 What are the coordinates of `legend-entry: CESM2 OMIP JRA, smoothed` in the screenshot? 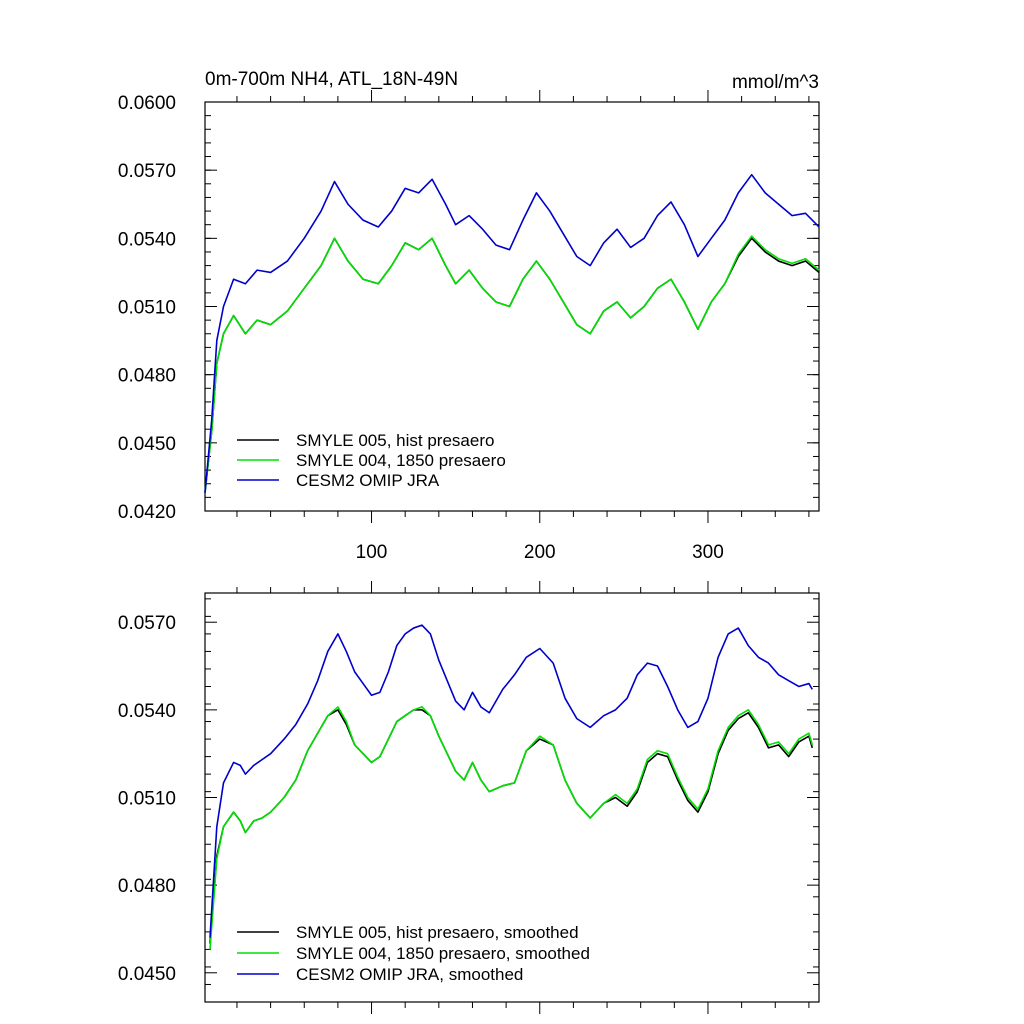 It's located at (409, 974).